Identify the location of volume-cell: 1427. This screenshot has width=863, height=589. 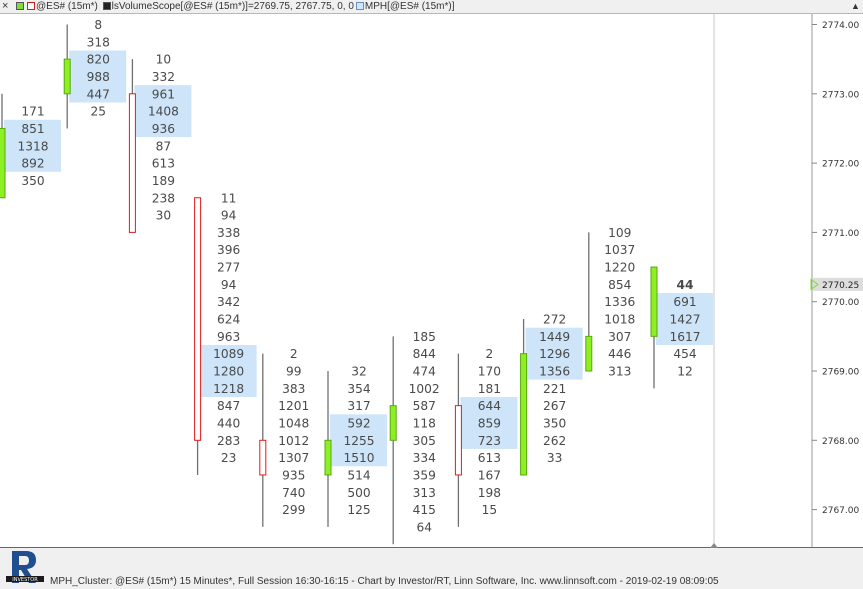
(684, 320).